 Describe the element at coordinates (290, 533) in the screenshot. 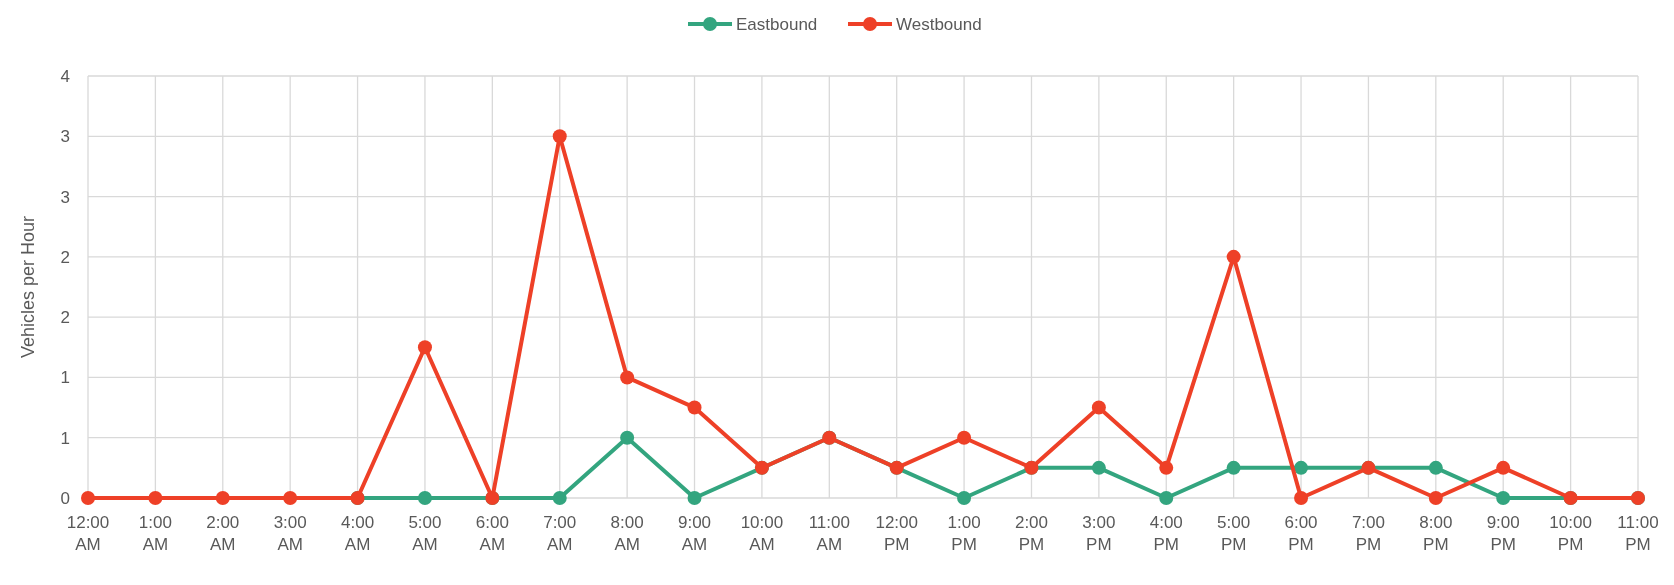

I see `x-tick-label: 3:00 AM` at that location.